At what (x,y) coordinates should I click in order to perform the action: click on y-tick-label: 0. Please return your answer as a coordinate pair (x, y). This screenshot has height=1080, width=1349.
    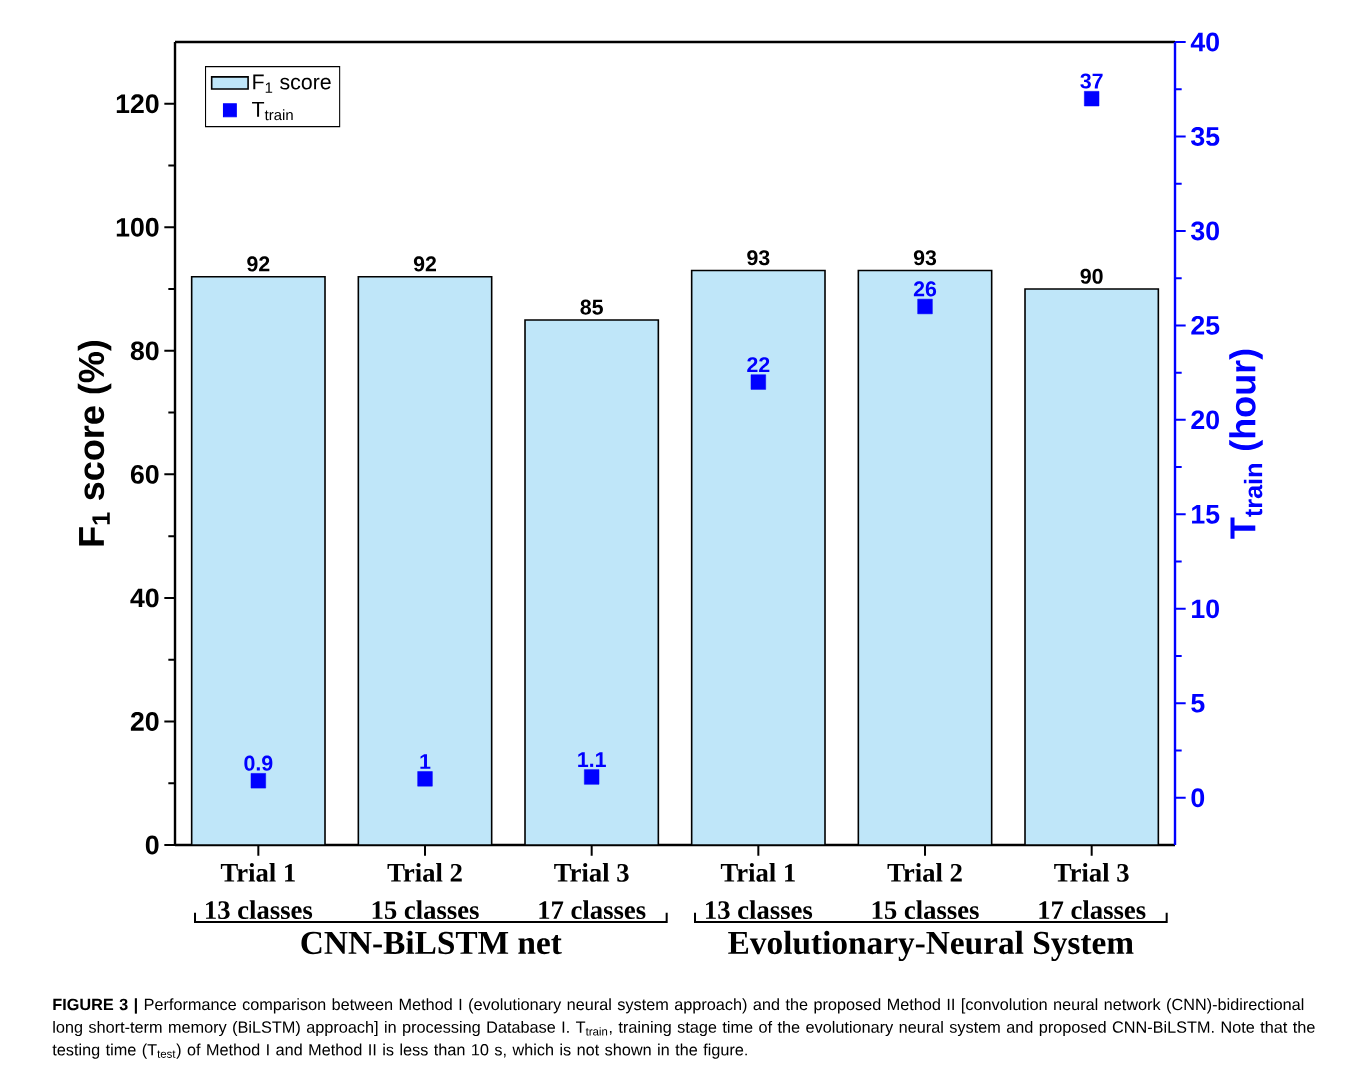
    Looking at the image, I should click on (152, 845).